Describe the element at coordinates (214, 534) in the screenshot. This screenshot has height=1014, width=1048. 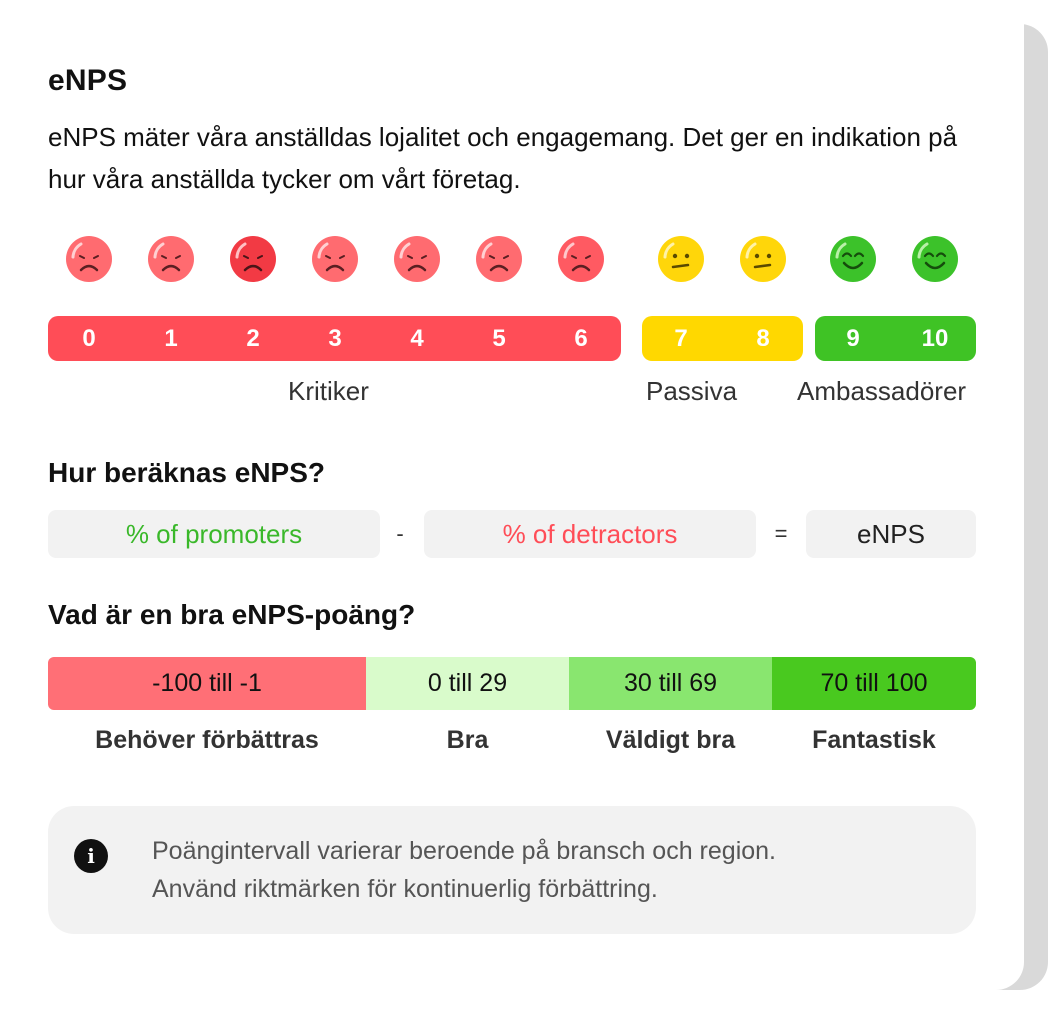
I see `promoters-box: % of promoters` at that location.